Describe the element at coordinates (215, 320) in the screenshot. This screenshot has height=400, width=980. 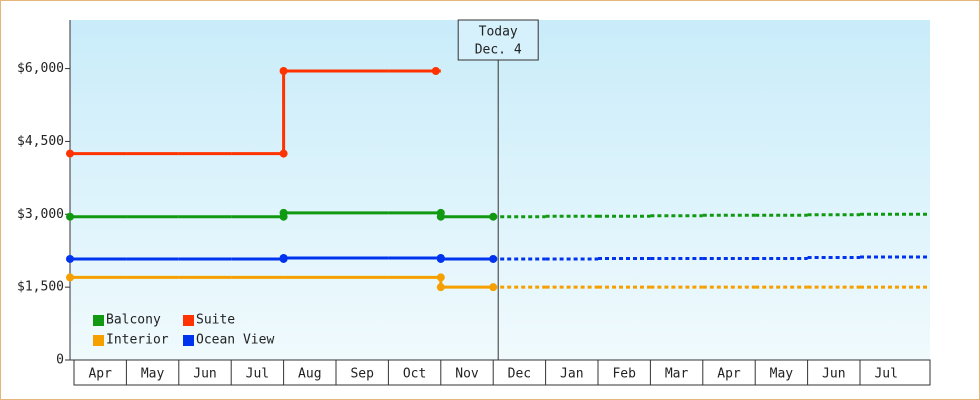
I see `legend-label: Suite` at that location.